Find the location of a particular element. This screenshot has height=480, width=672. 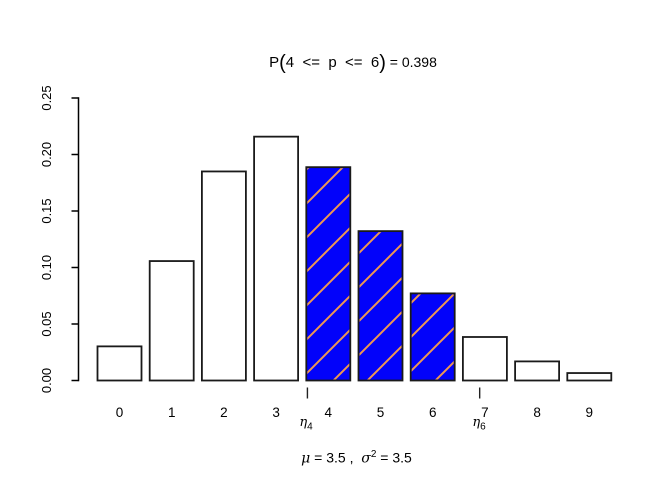

eta6-subscript: 6 is located at coordinates (483, 427).